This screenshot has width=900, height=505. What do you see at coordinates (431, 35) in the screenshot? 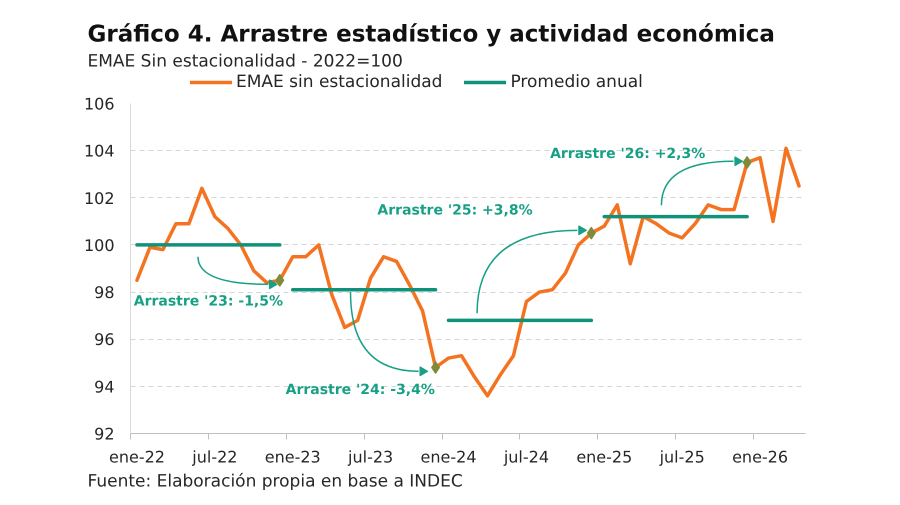
I see `chart-title: Gráfico 4. Arrastre estadístico y actividad económica` at bounding box center [431, 35].